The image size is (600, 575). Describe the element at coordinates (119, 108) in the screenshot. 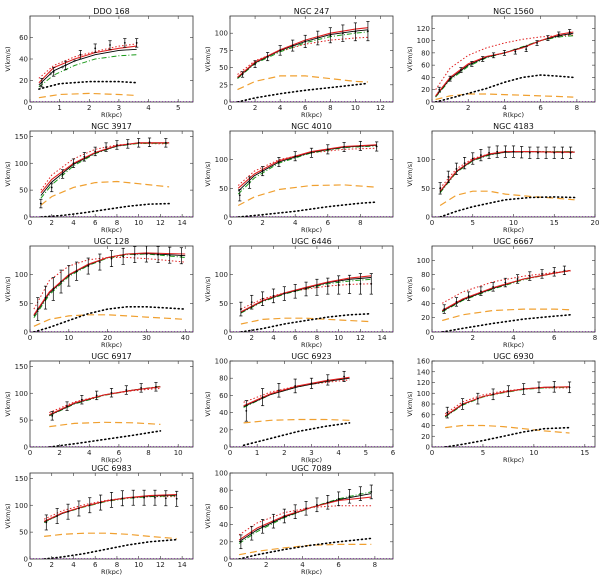

I see `x-tick-label: 3` at that location.